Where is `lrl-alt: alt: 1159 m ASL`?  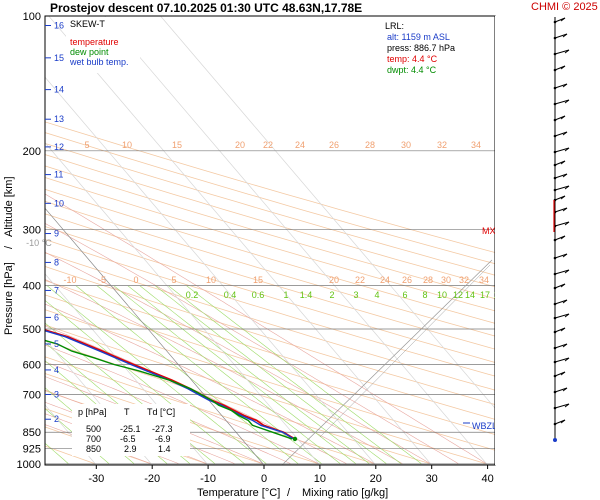
lrl-alt: alt: 1159 m ASL is located at coordinates (418, 37).